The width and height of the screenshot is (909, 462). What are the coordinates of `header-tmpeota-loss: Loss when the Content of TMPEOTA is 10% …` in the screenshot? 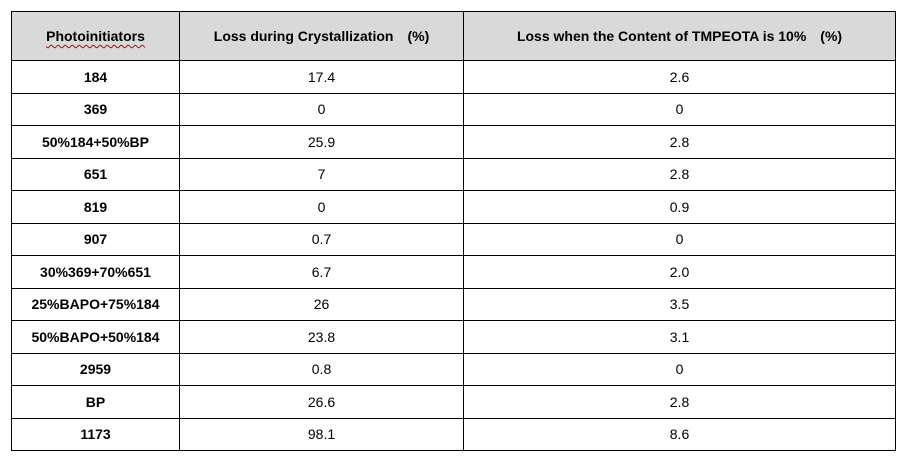 It's located at (679, 36).